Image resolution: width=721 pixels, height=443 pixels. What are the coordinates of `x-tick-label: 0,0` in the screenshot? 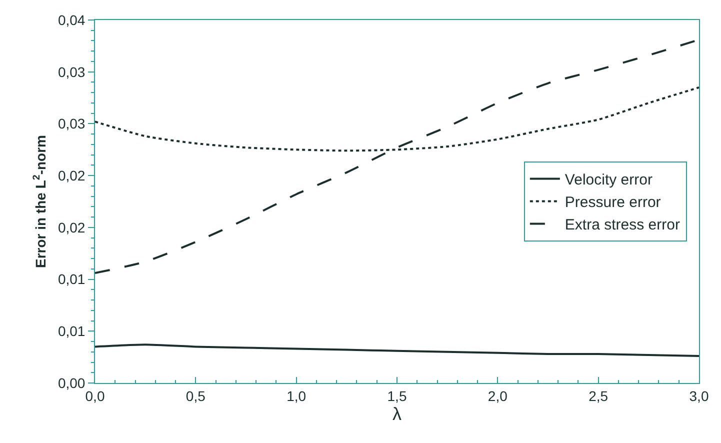 It's located at (95, 396).